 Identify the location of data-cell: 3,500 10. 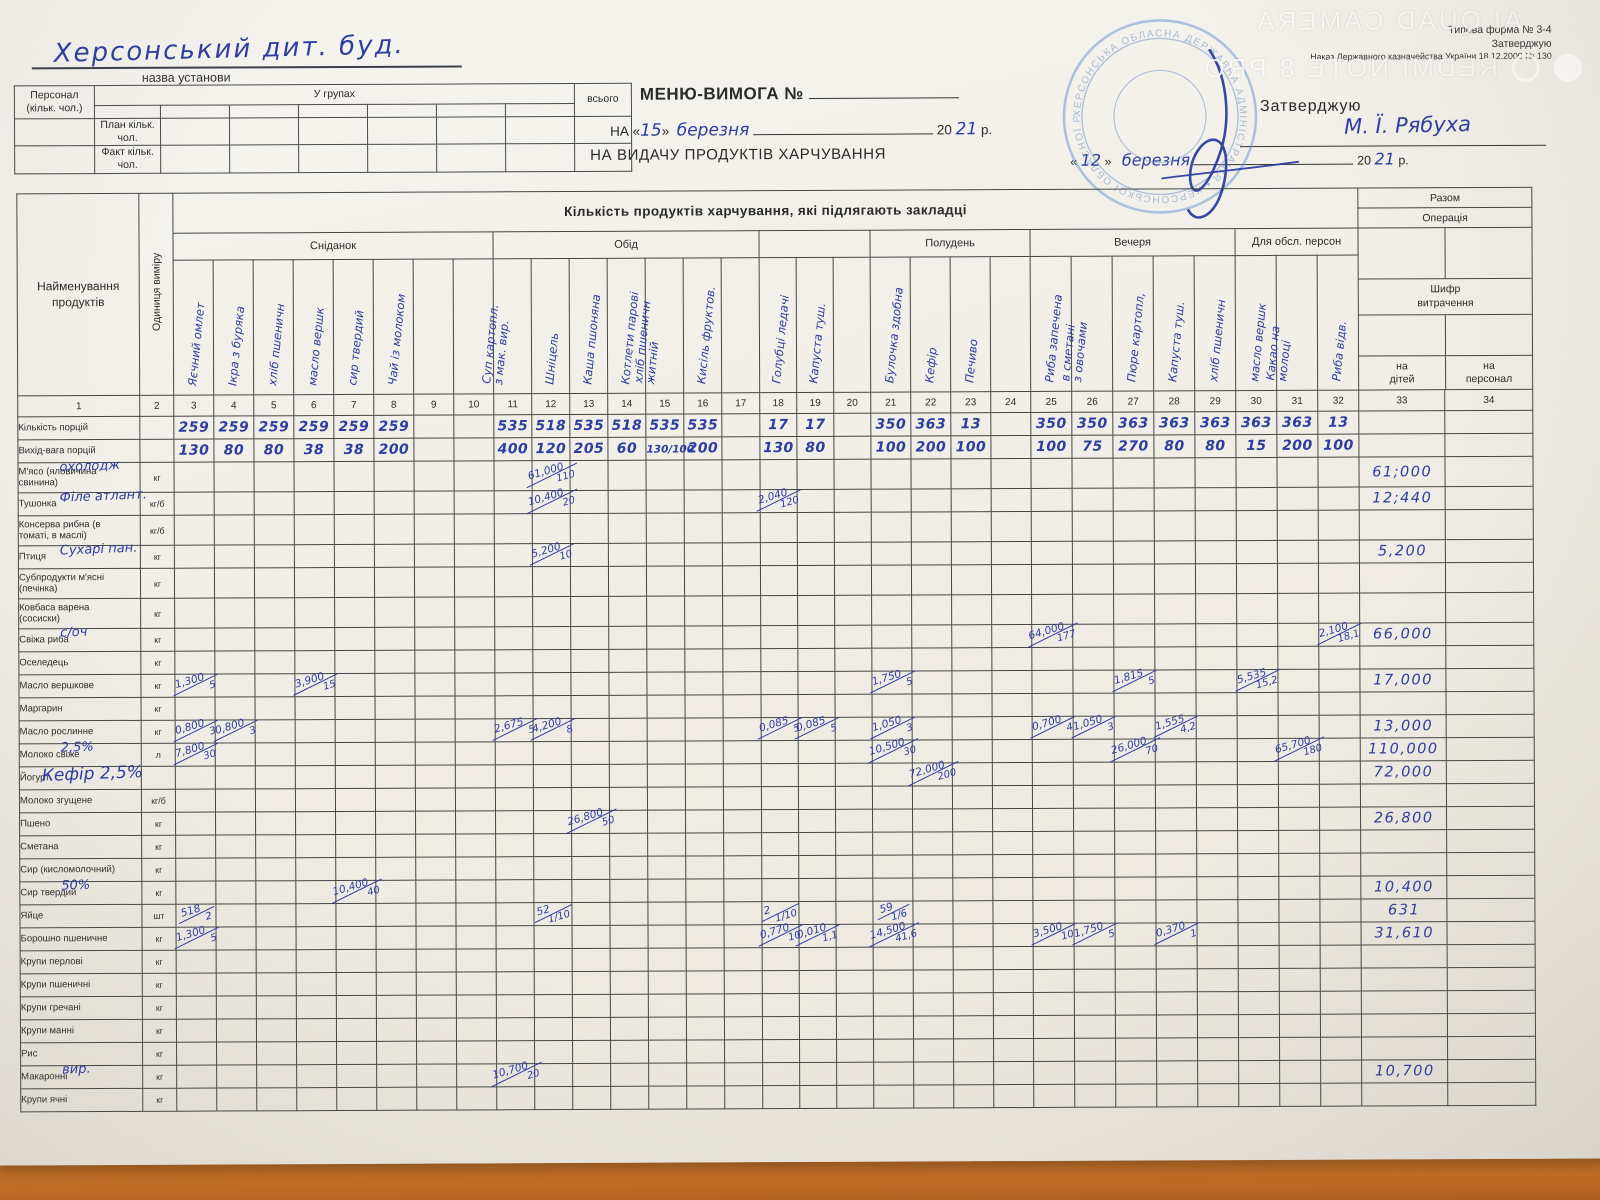
(1053, 933).